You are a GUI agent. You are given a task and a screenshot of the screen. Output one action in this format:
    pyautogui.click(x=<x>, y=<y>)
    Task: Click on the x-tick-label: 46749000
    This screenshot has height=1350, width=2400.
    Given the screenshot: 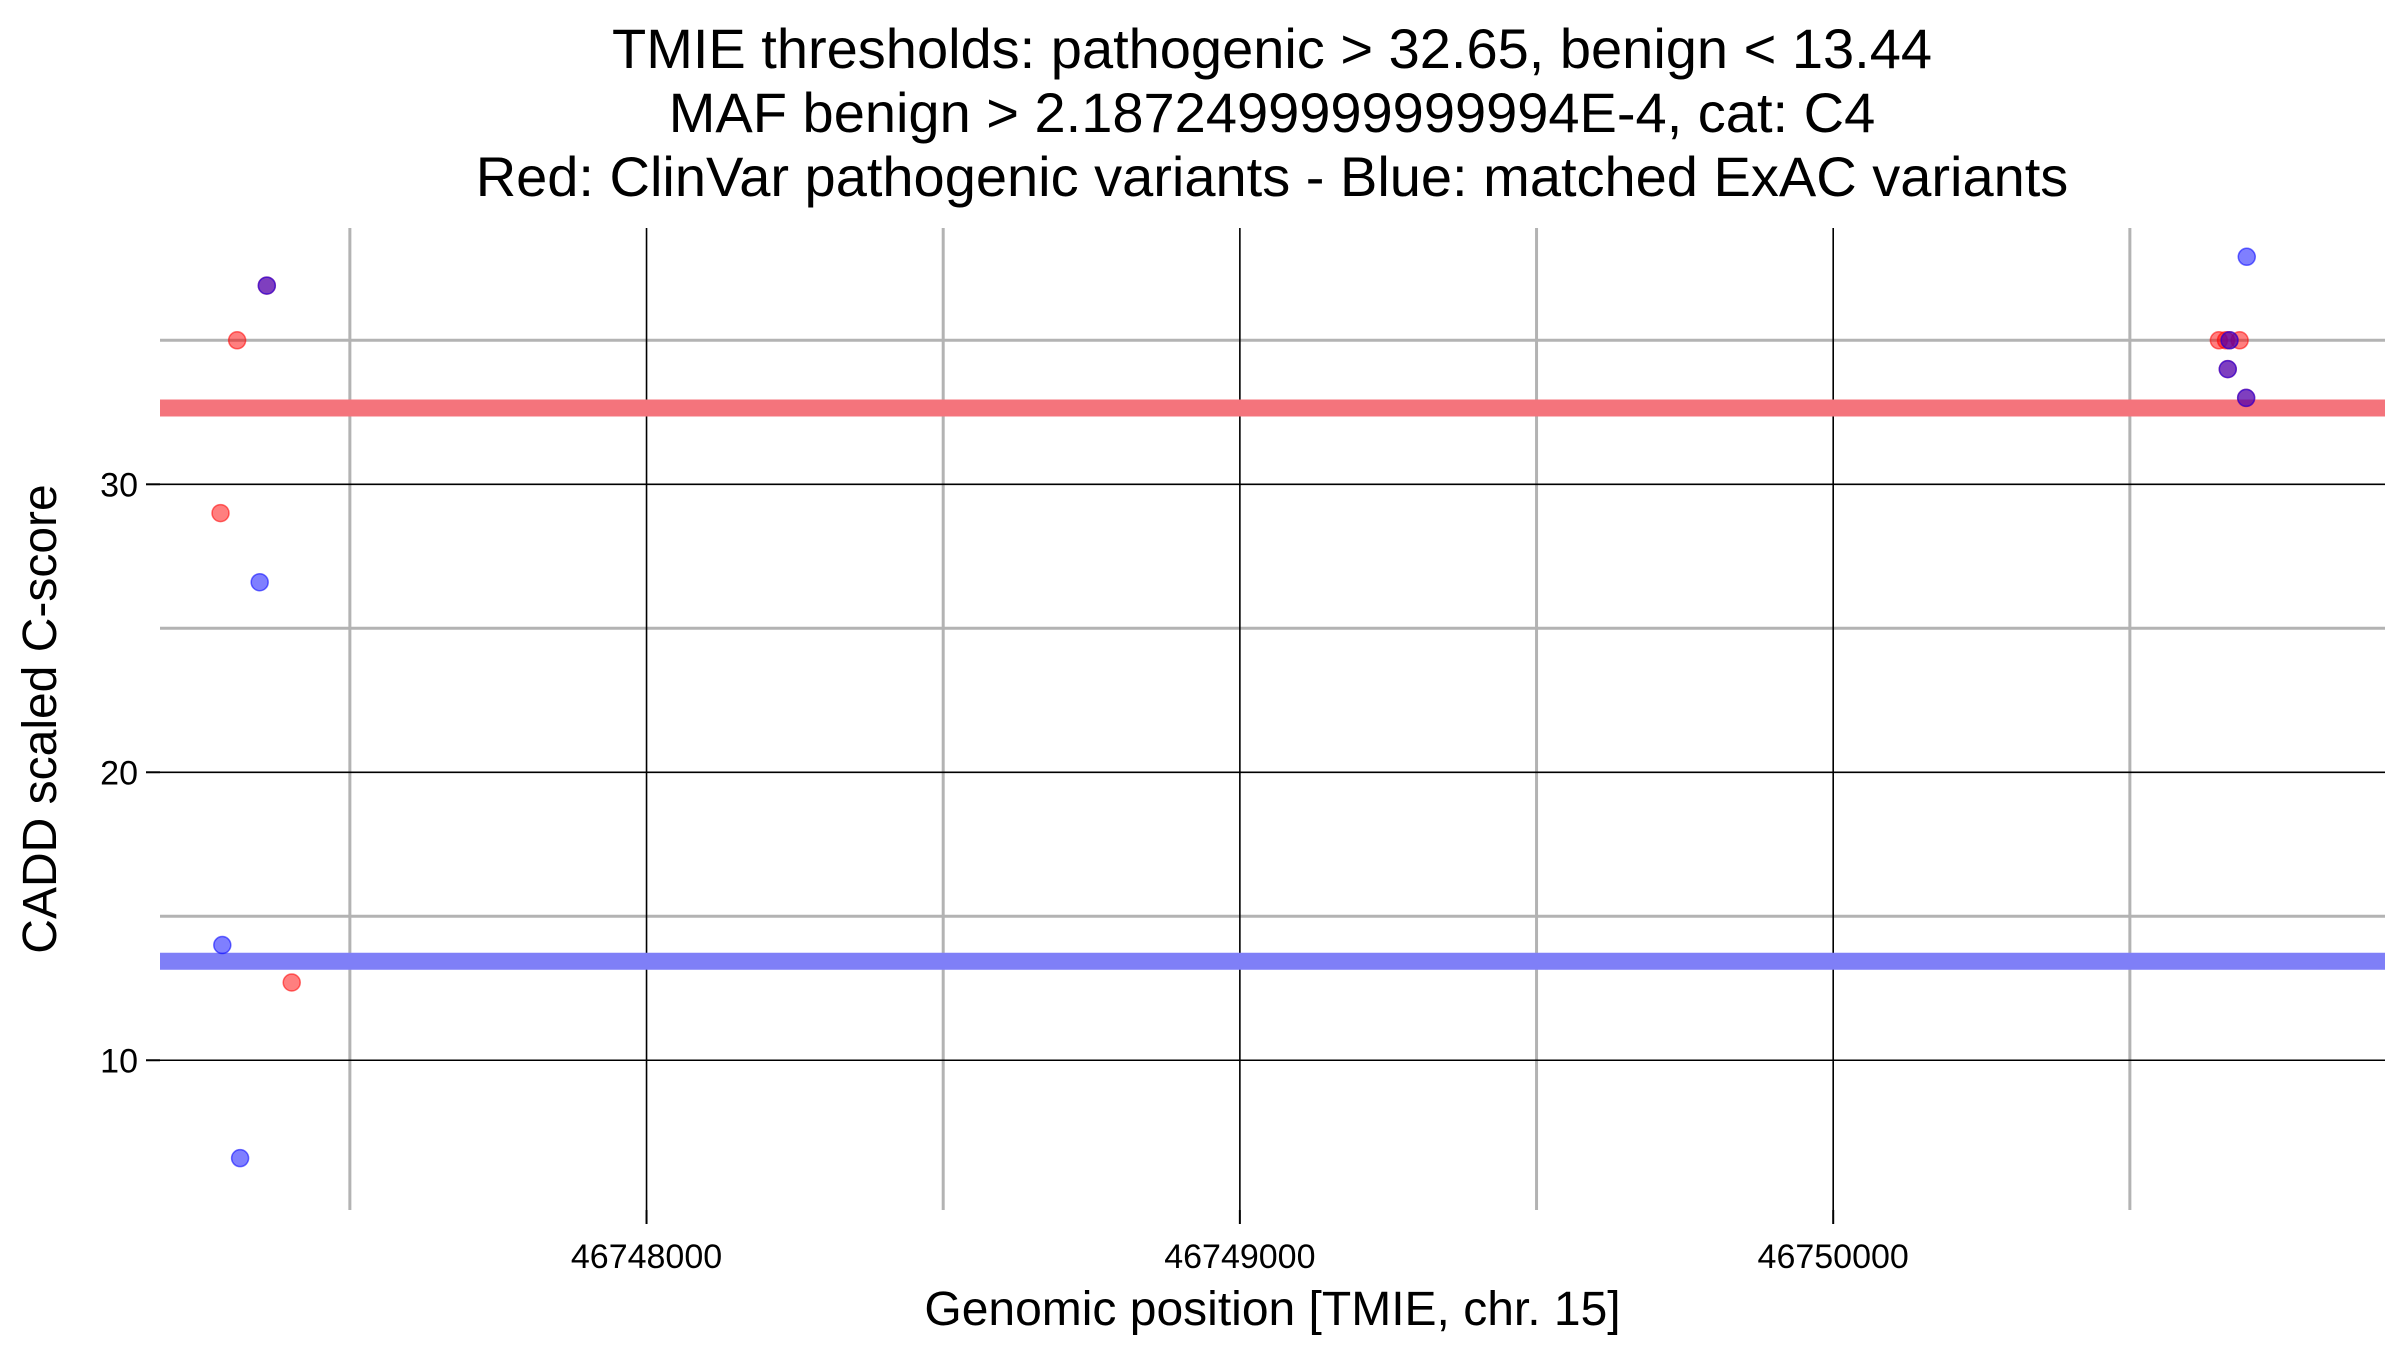 What is the action you would take?
    pyautogui.click(x=1239, y=1257)
    